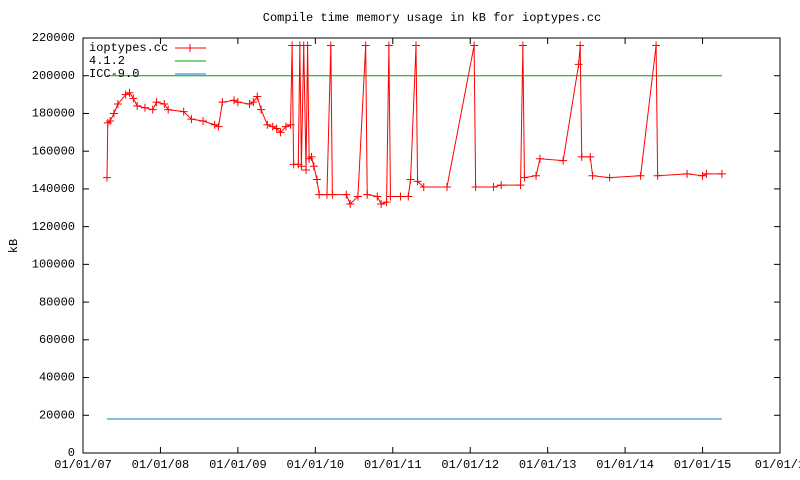  Describe the element at coordinates (53, 114) in the screenshot. I see `y-tick-label: 180000` at that location.